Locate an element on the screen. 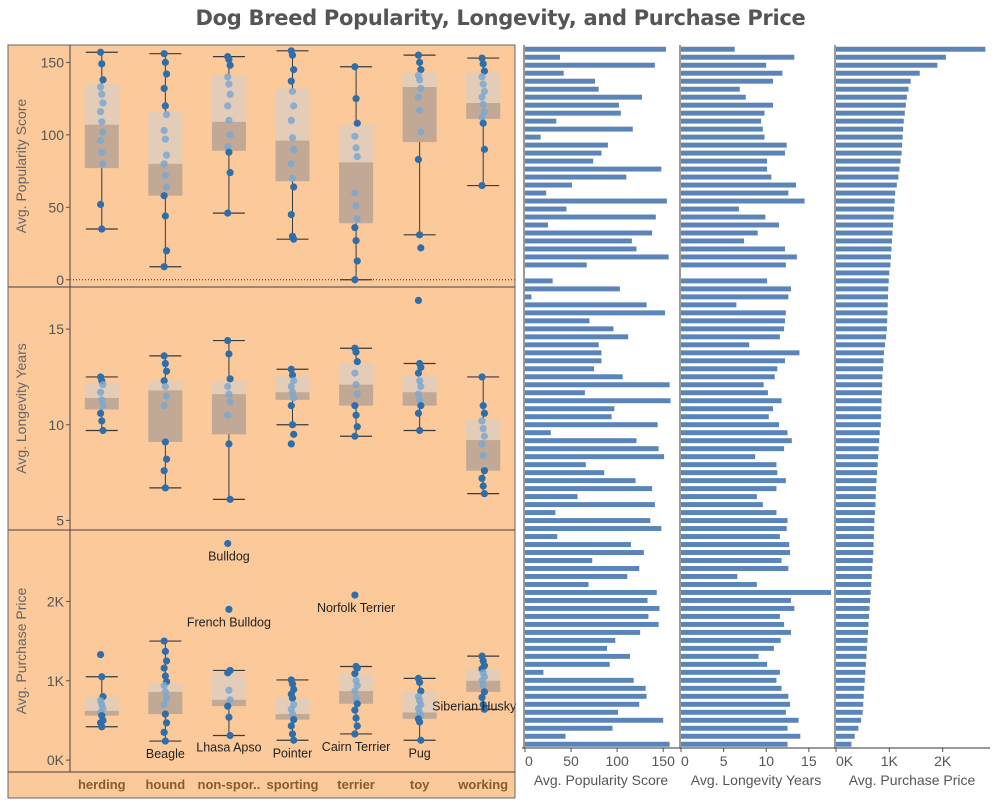 The image size is (1001, 803). y-tick-label: 0K is located at coordinates (56, 760).